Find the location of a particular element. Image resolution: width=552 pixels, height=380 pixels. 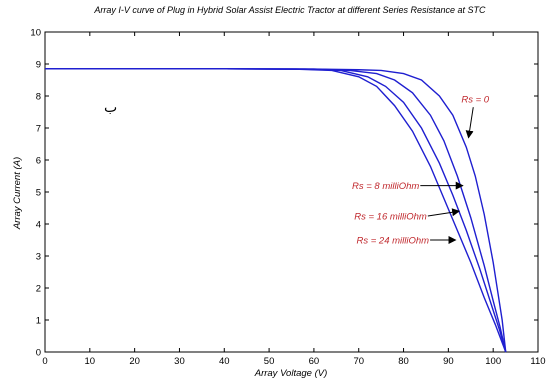

y-tick-label: 0 is located at coordinates (38, 353).